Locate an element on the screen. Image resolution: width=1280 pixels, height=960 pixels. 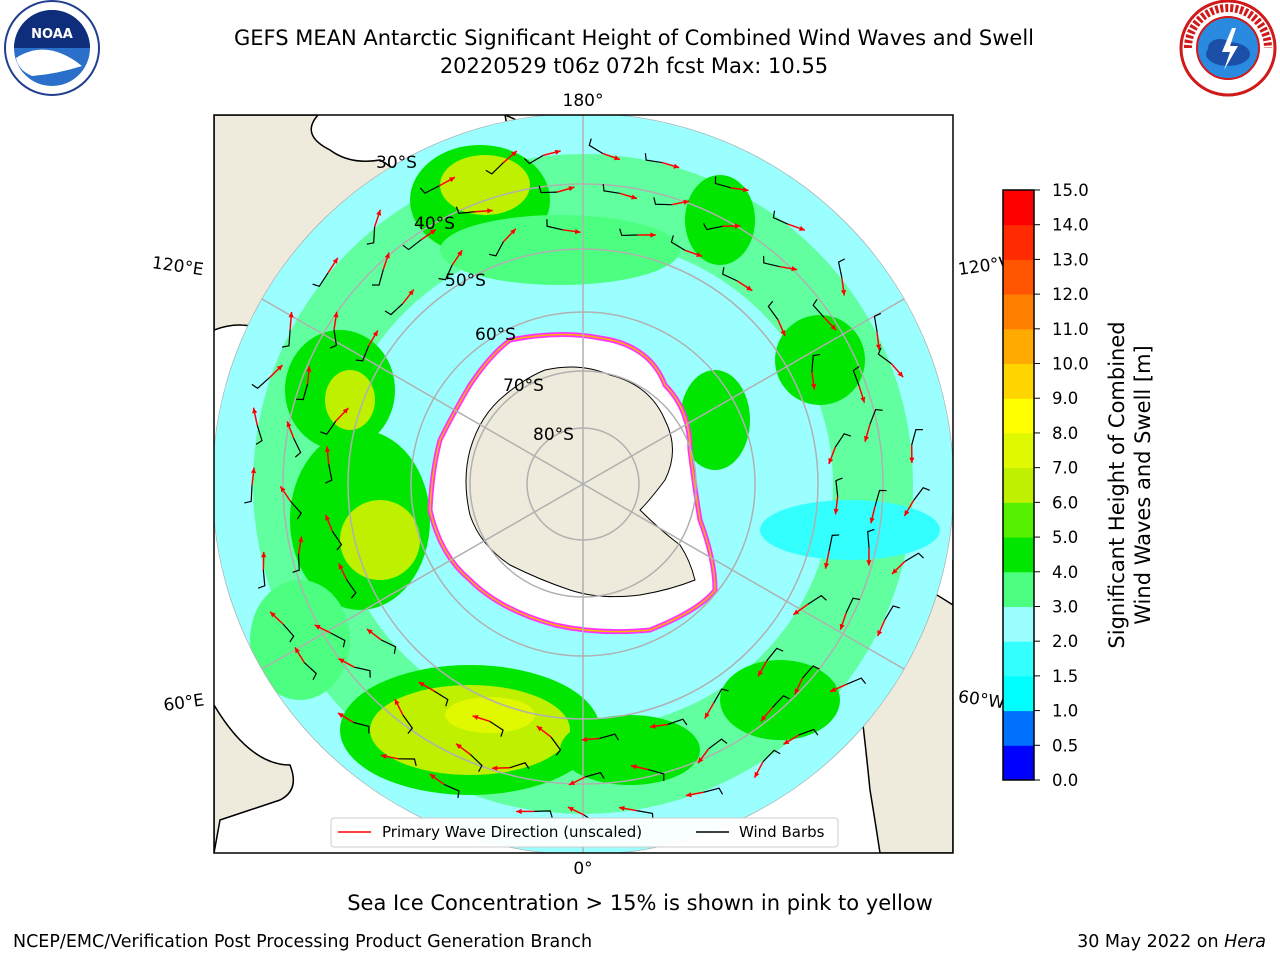
map-subtitle: 20220529 t06z 072h fcst Max: 10.55 is located at coordinates (634, 66).